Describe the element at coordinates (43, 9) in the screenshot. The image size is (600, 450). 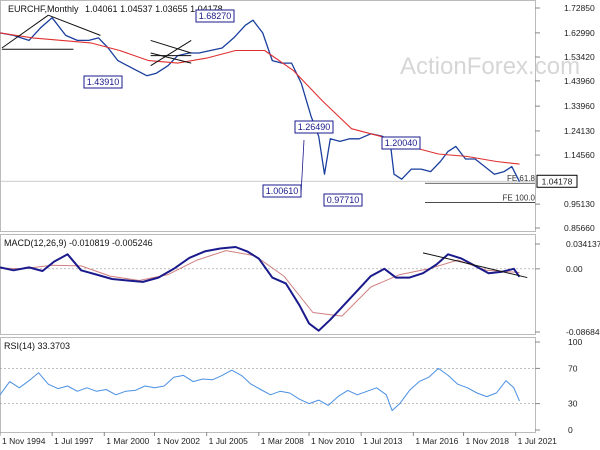
I see `symbol-label: EURCHF,Monthly` at that location.